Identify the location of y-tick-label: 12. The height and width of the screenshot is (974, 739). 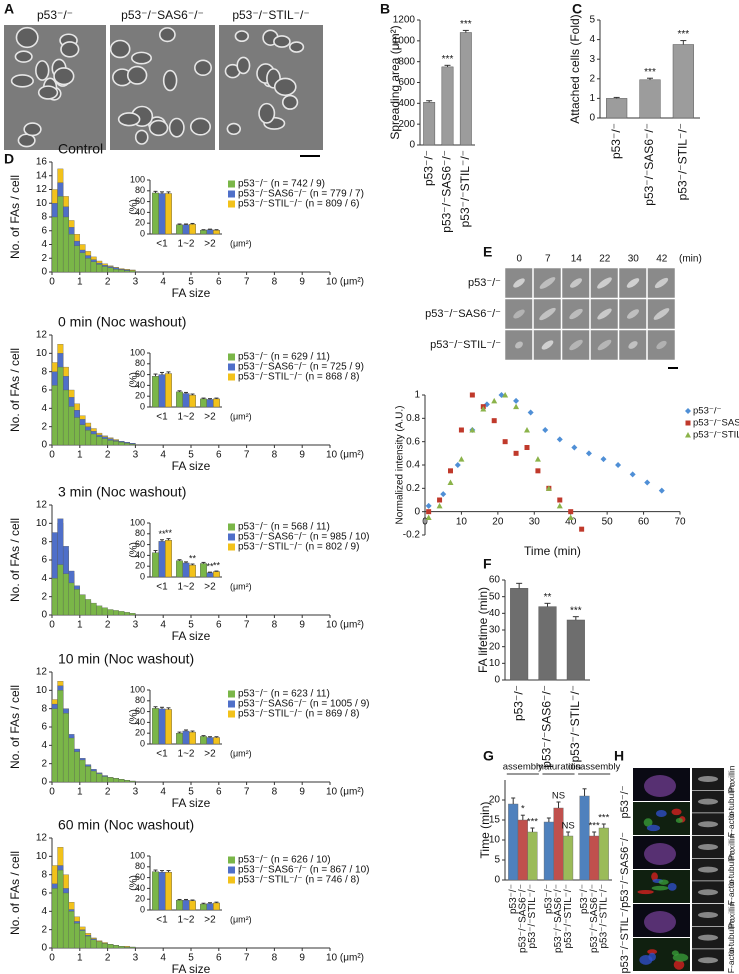
(42, 189).